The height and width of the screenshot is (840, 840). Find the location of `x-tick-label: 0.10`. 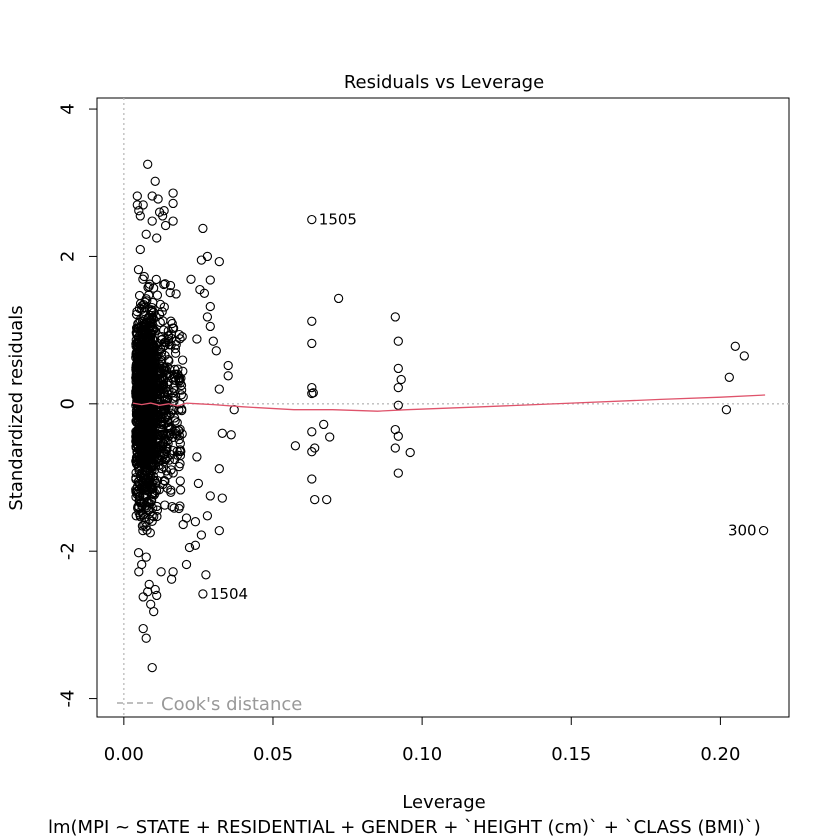

x-tick-label: 0.10 is located at coordinates (422, 754).